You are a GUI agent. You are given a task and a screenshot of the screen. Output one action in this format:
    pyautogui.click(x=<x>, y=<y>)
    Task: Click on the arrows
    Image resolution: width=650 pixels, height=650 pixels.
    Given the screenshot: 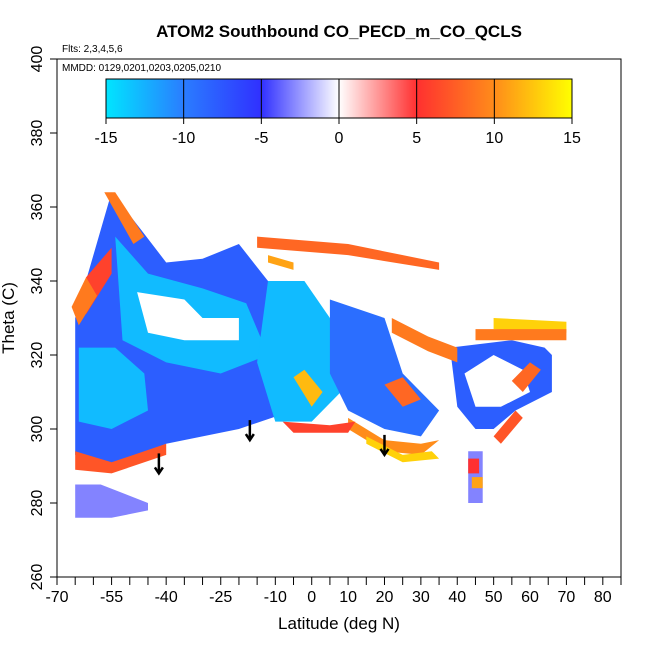 What is the action you would take?
    pyautogui.click(x=271, y=448)
    